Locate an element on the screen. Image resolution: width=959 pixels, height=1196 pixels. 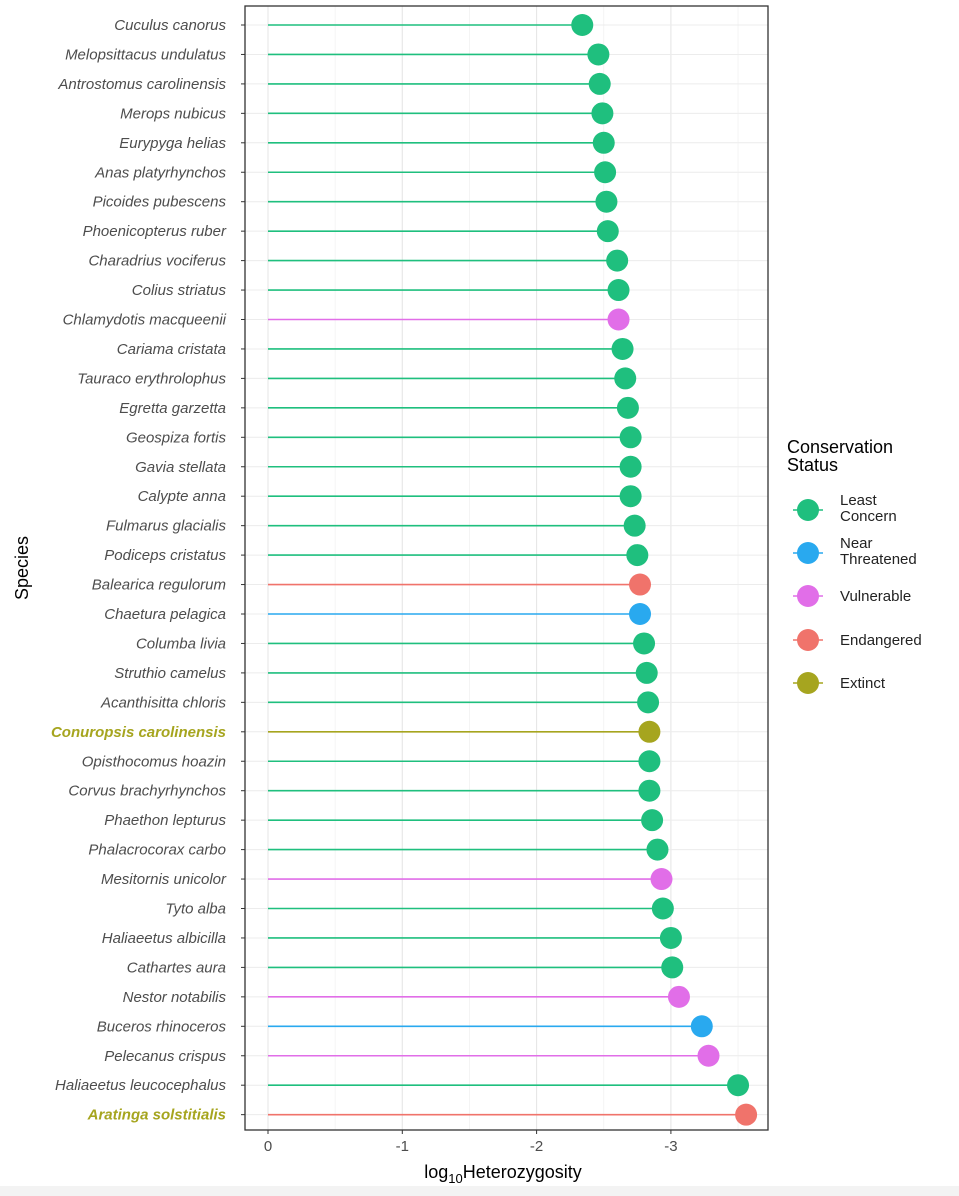
species-label: Columba livia is located at coordinates (181, 643).